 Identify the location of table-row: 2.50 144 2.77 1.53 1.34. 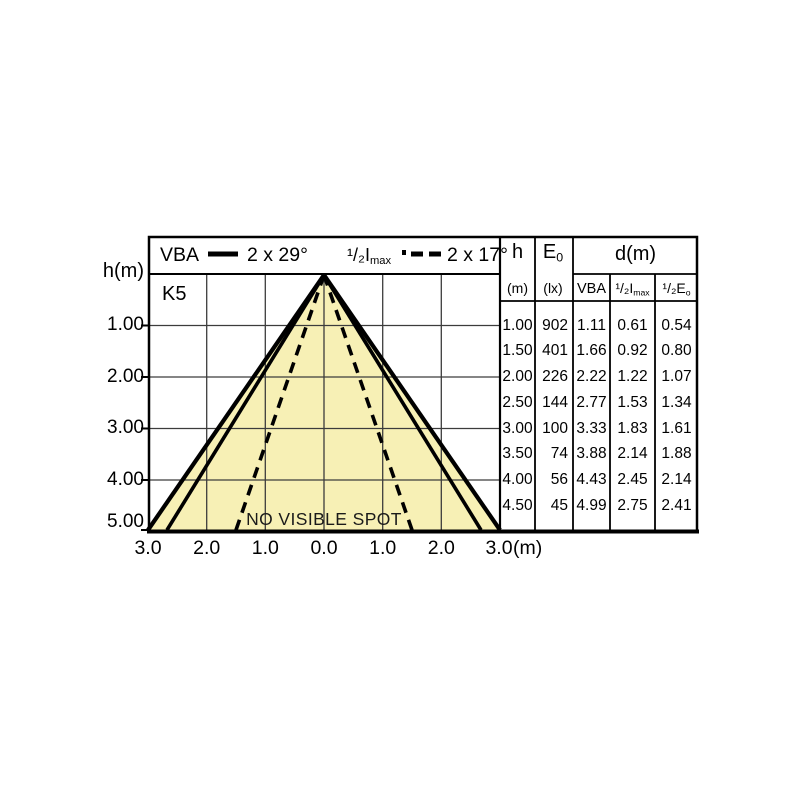
(599, 403).